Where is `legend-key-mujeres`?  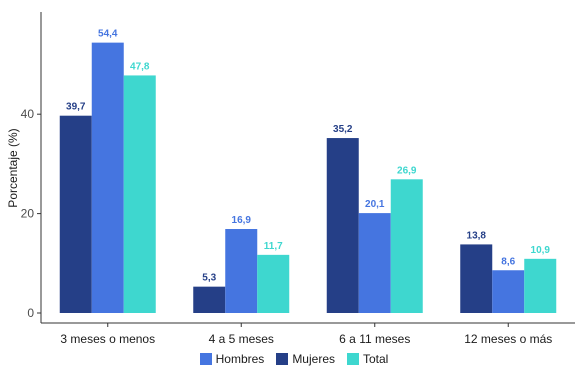 legend-key-mujeres is located at coordinates (282, 359).